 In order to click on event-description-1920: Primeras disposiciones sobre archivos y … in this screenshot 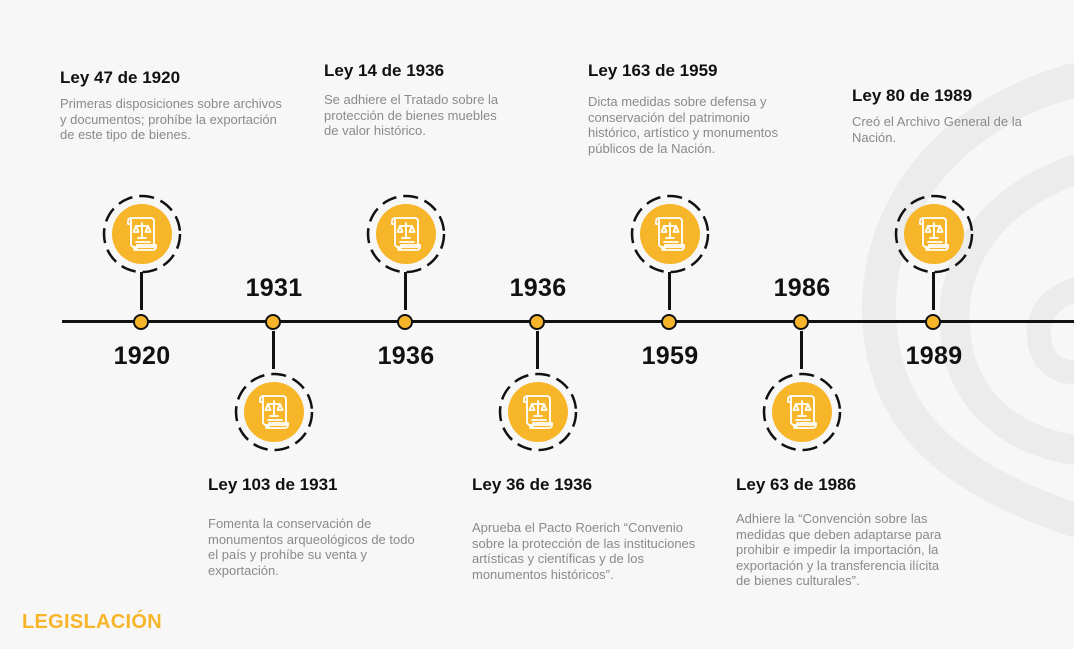, I will do `click(171, 119)`.